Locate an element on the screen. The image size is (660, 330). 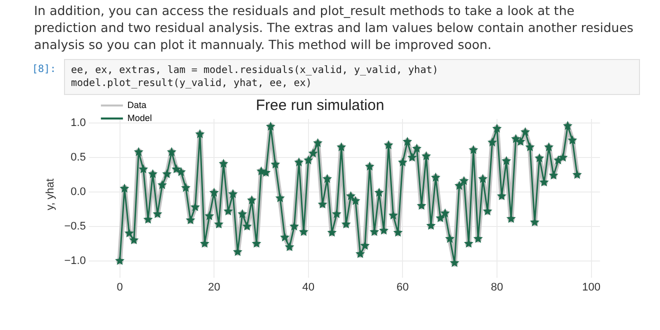
legend-label: Model is located at coordinates (139, 117).